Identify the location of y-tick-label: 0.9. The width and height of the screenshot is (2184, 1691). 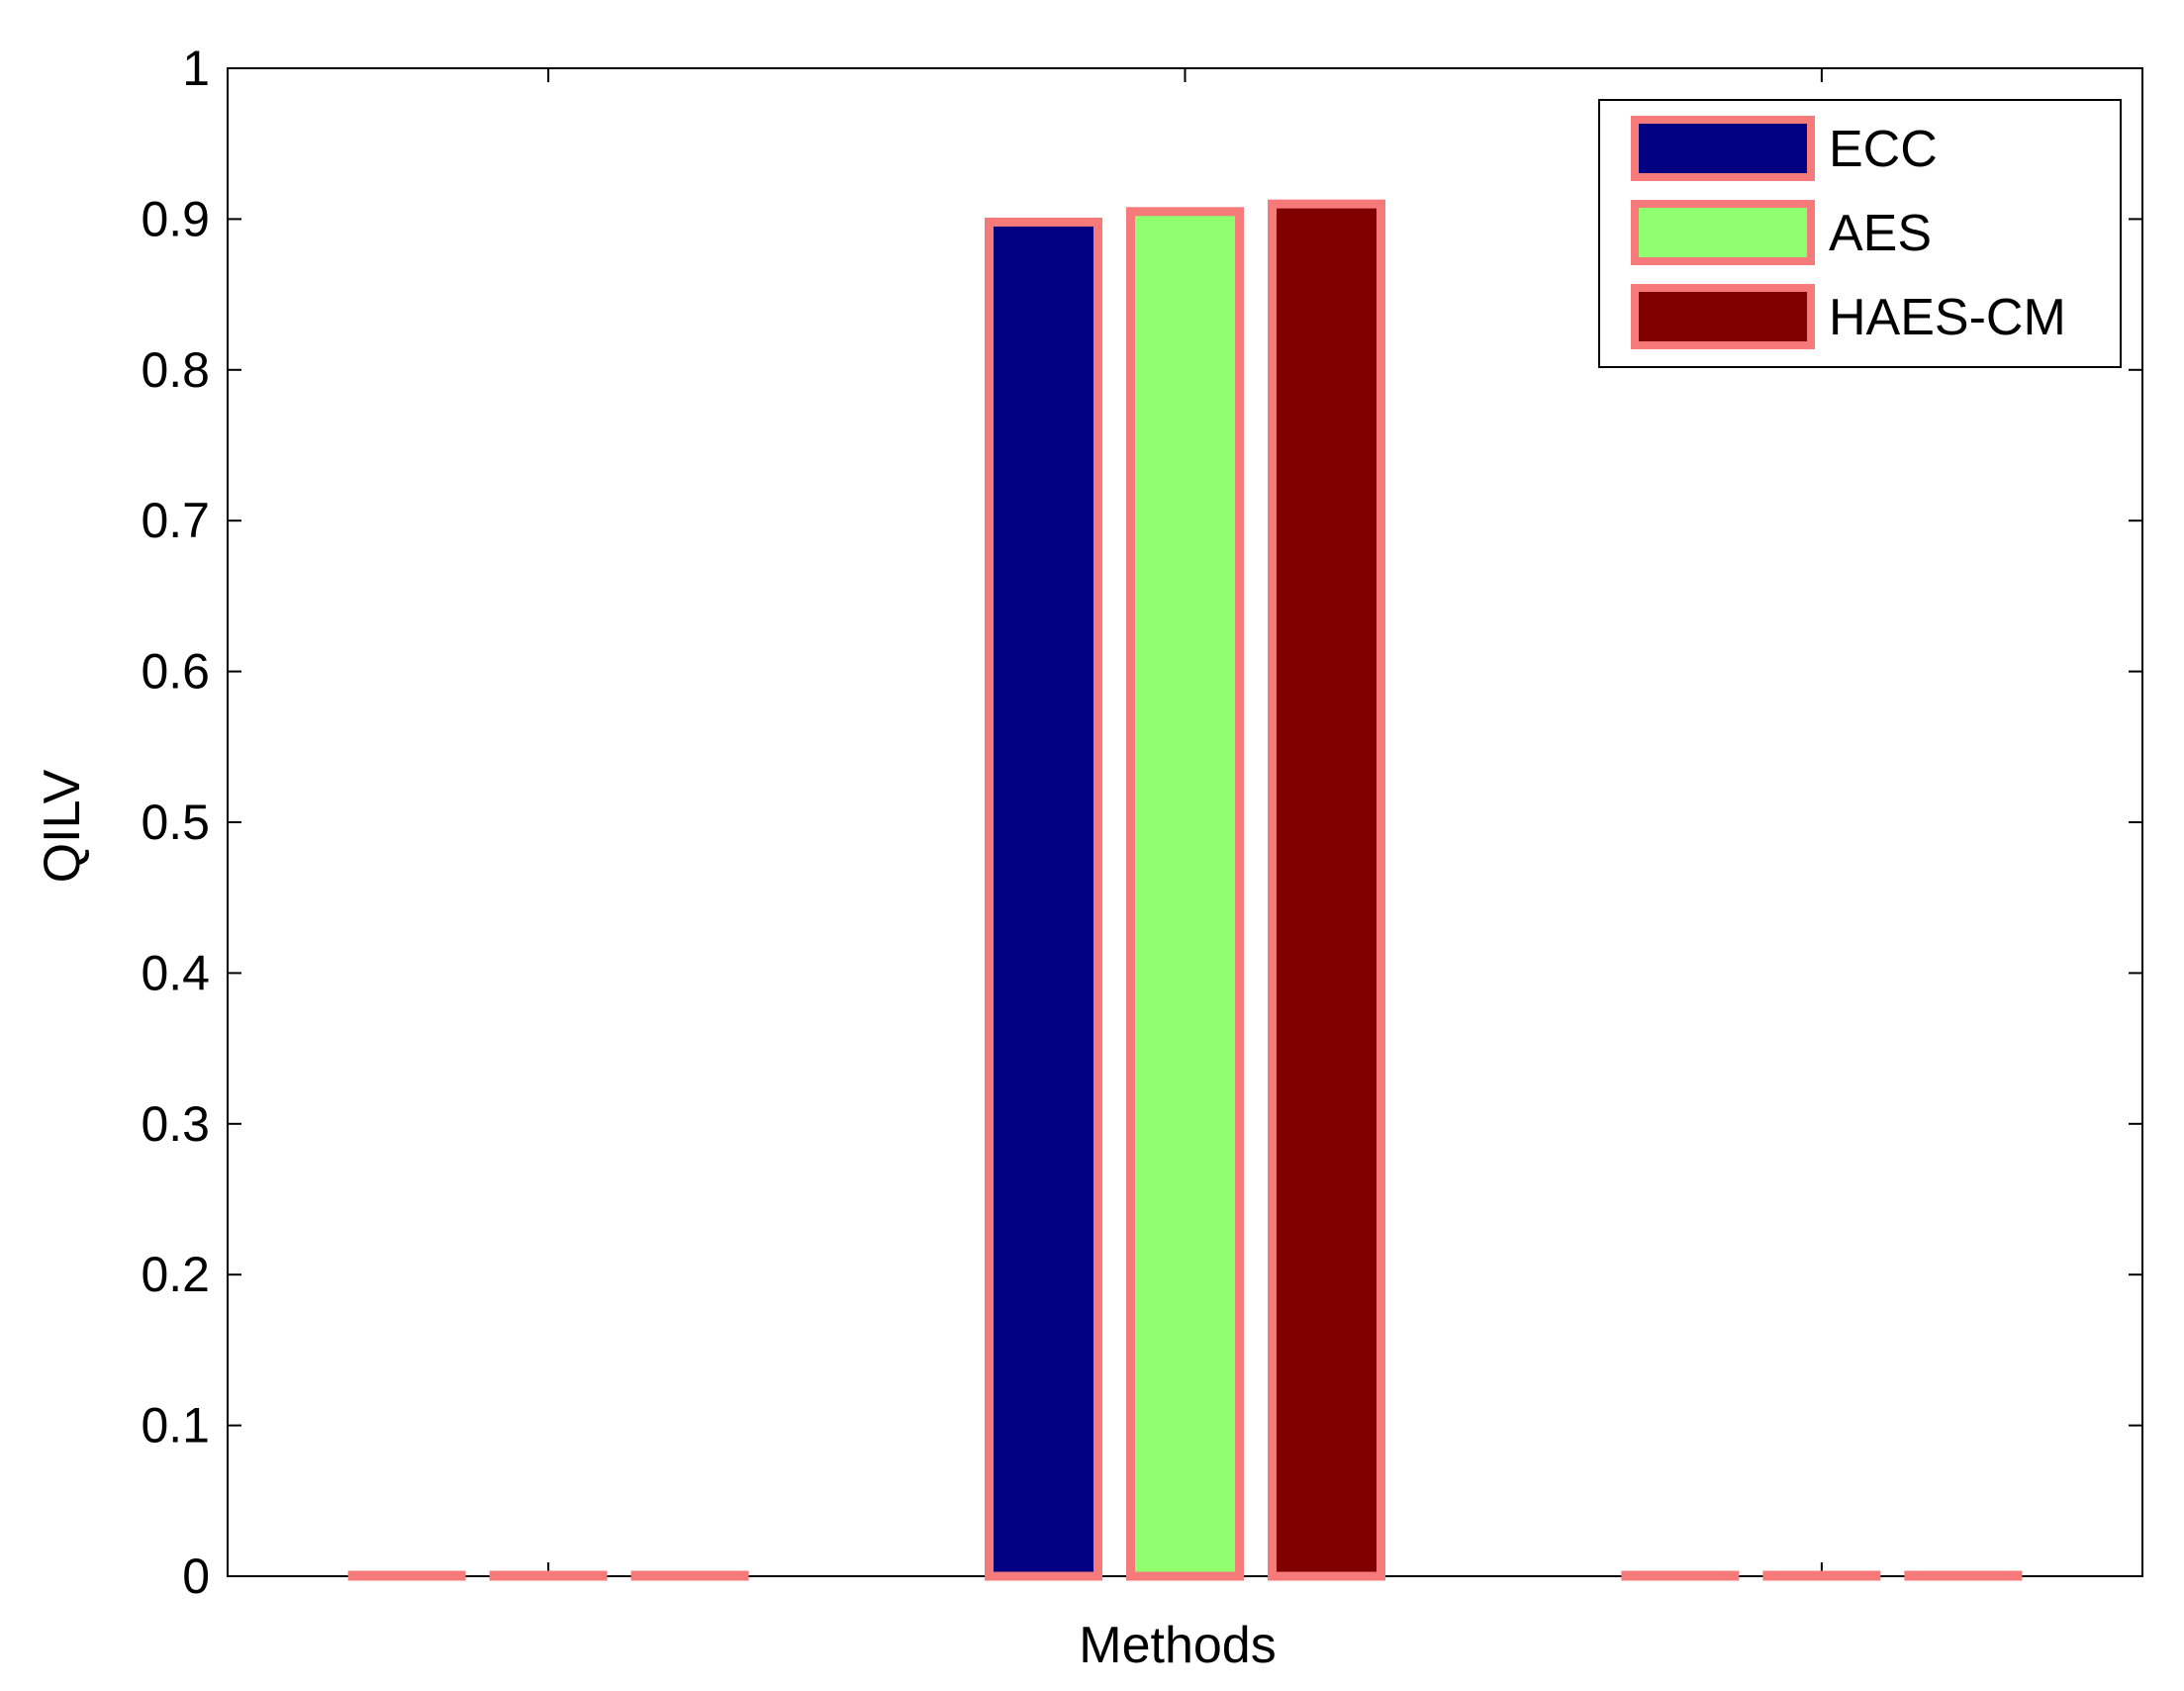
(175, 218).